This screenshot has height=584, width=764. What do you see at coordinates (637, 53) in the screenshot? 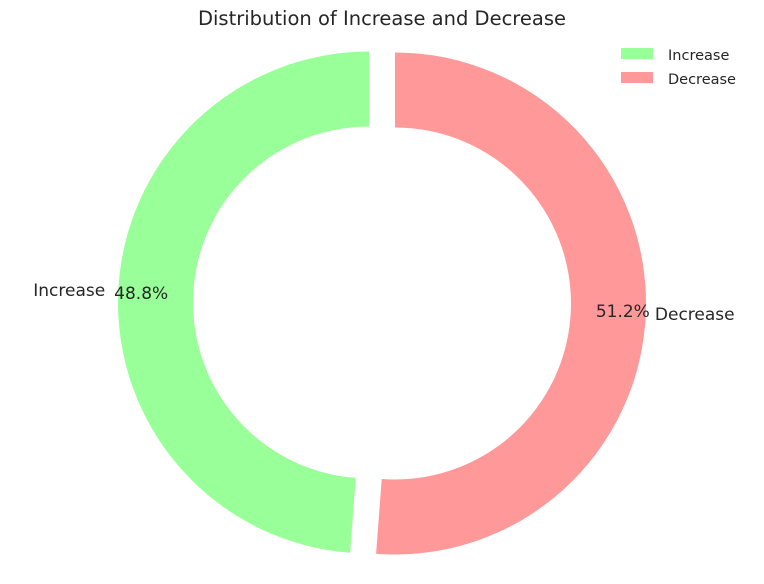
I see `legend-swatch-increase` at bounding box center [637, 53].